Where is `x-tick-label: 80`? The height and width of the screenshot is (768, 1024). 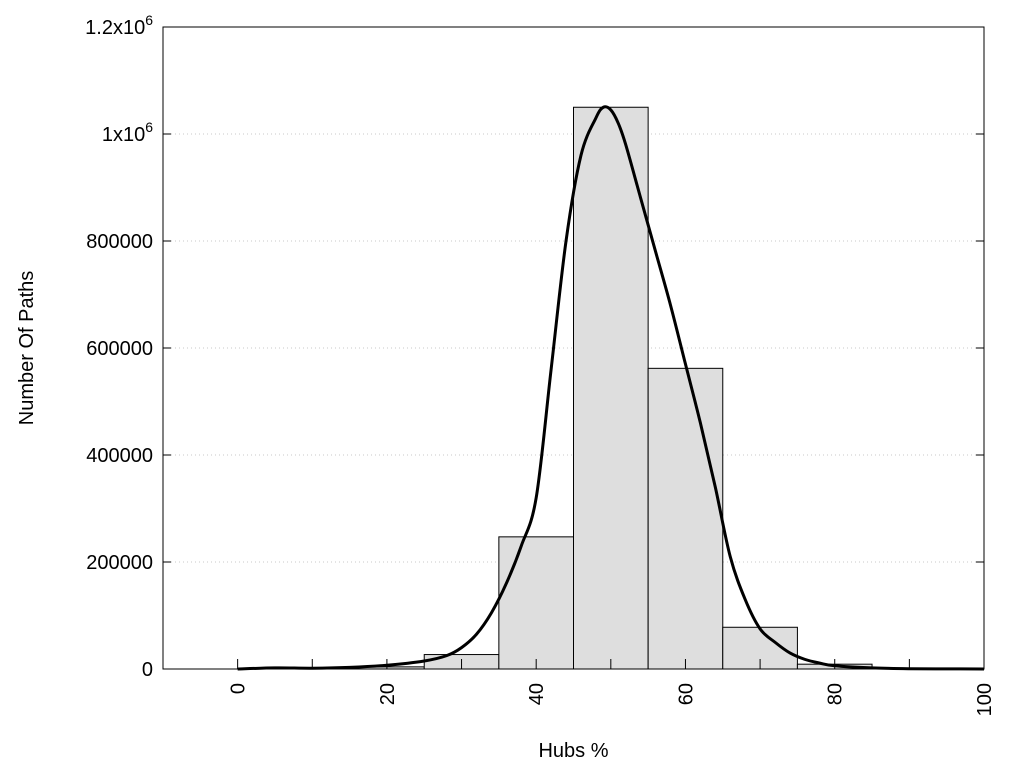
x-tick-label: 80 is located at coordinates (836, 694).